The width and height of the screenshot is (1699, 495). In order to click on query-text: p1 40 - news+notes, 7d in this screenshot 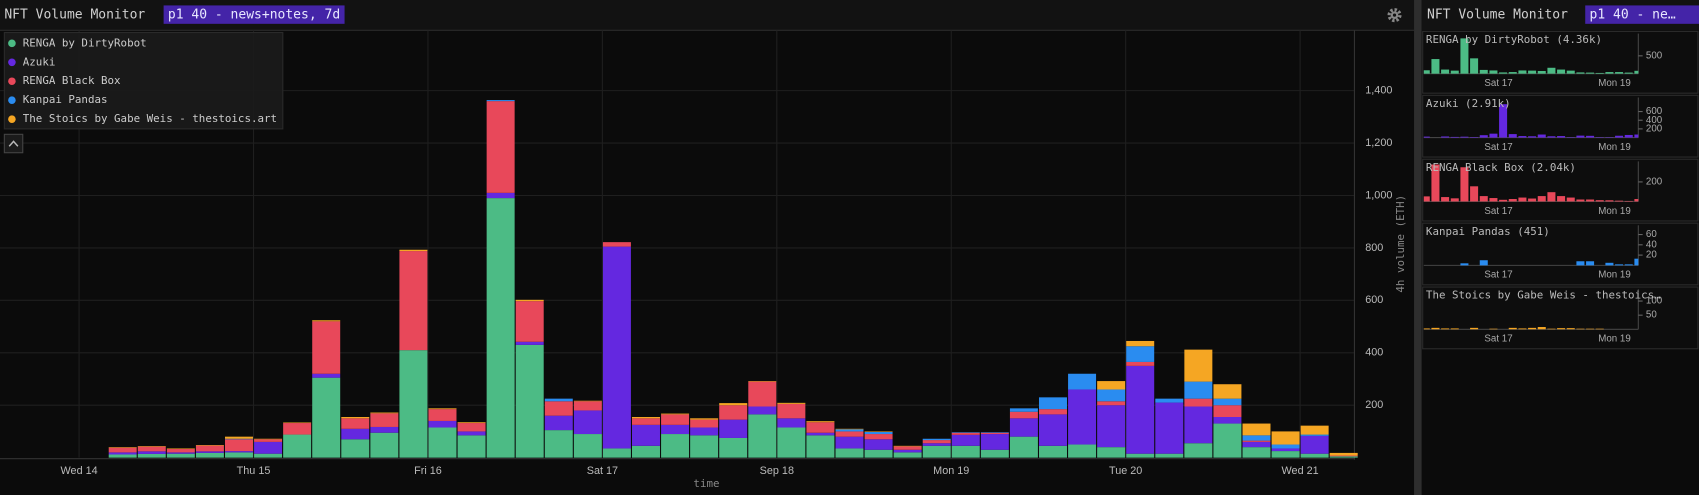, I will do `click(254, 15)`.